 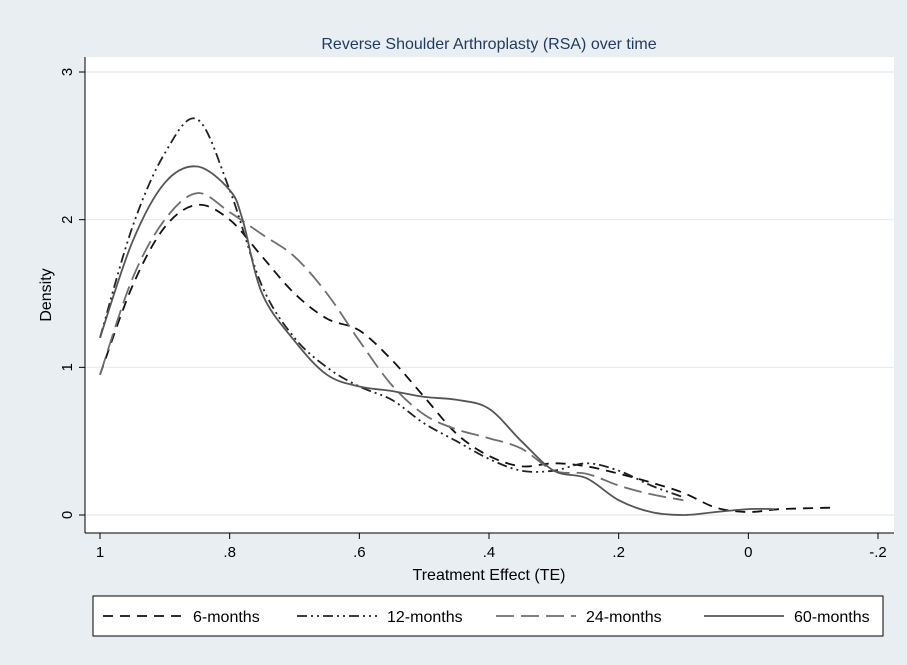 I want to click on y-axis-title: Density, so click(x=46, y=294).